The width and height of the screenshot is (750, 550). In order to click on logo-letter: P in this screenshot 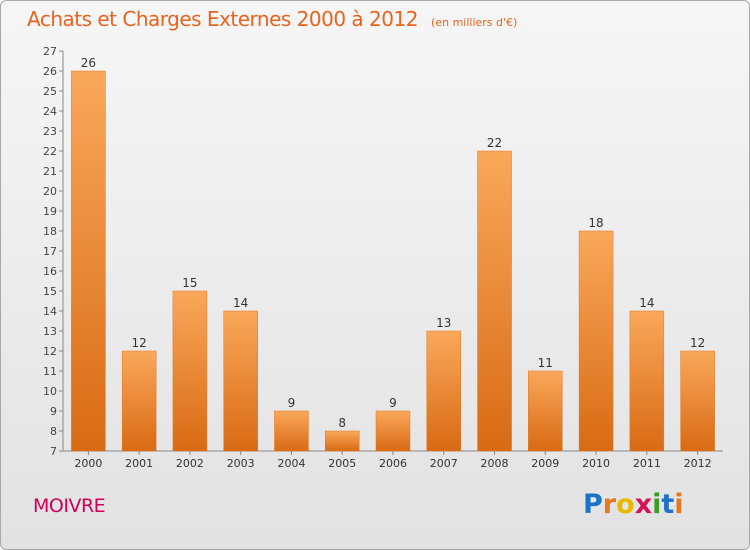, I will do `click(593, 504)`.